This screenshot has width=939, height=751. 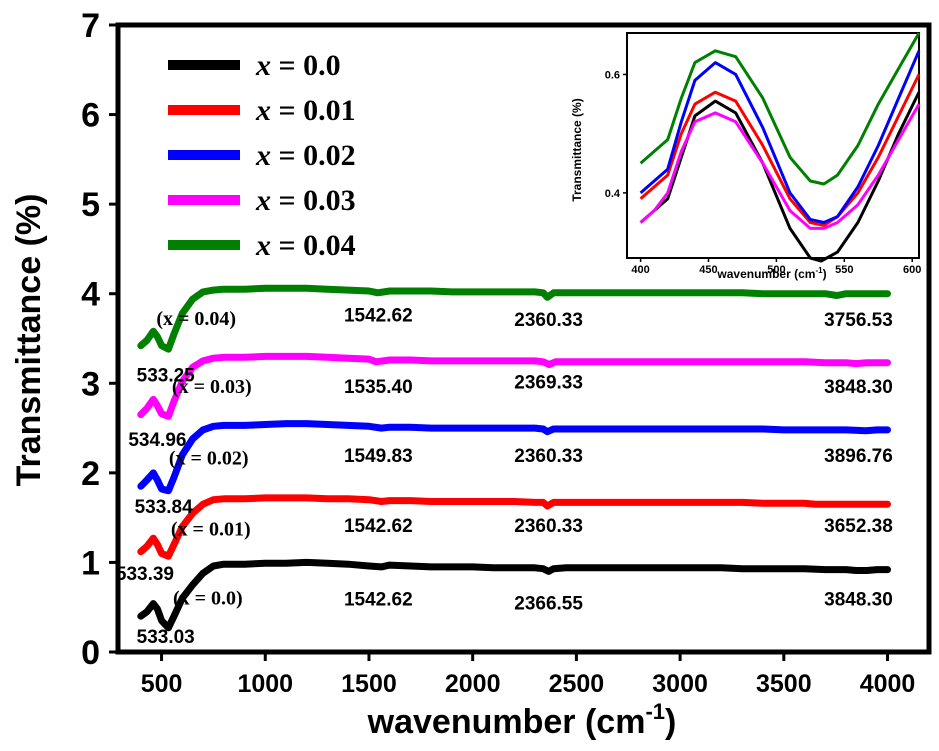 What do you see at coordinates (157, 440) in the screenshot?
I see `peak-label: 534.96` at bounding box center [157, 440].